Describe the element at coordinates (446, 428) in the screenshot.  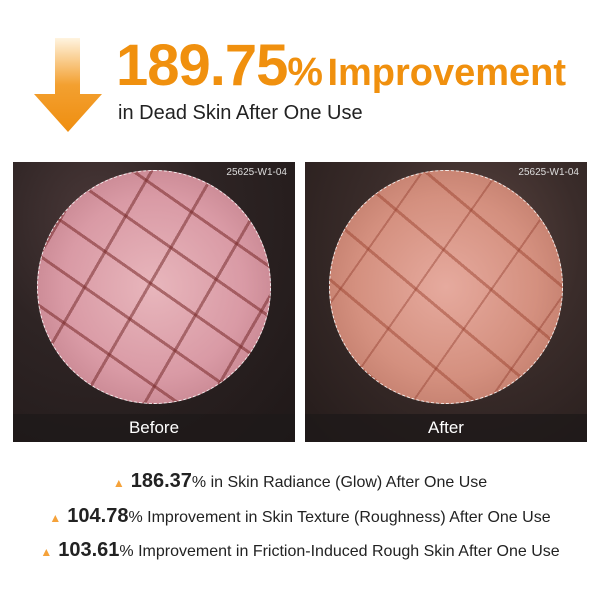
I see `after-label: After` at that location.